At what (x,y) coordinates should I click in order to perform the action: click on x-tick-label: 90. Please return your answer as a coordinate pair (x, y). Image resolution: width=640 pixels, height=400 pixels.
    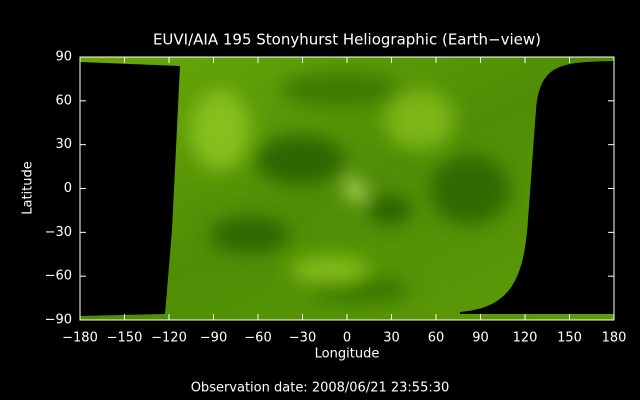
    Looking at the image, I should click on (480, 338).